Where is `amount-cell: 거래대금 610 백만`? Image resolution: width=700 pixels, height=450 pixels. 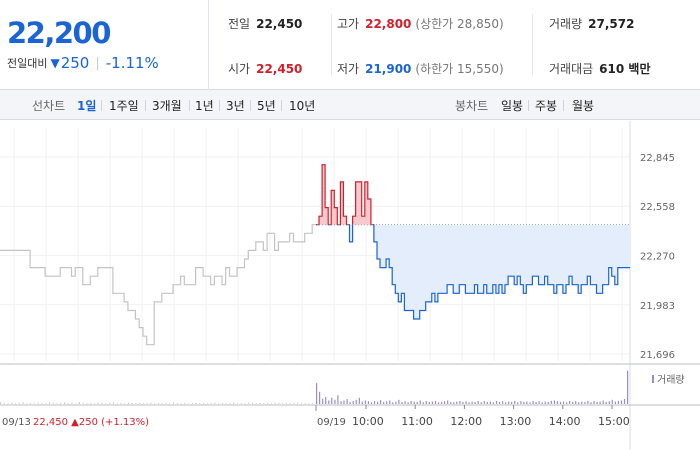
amount-cell: 거래대금 610 백만 is located at coordinates (599, 68).